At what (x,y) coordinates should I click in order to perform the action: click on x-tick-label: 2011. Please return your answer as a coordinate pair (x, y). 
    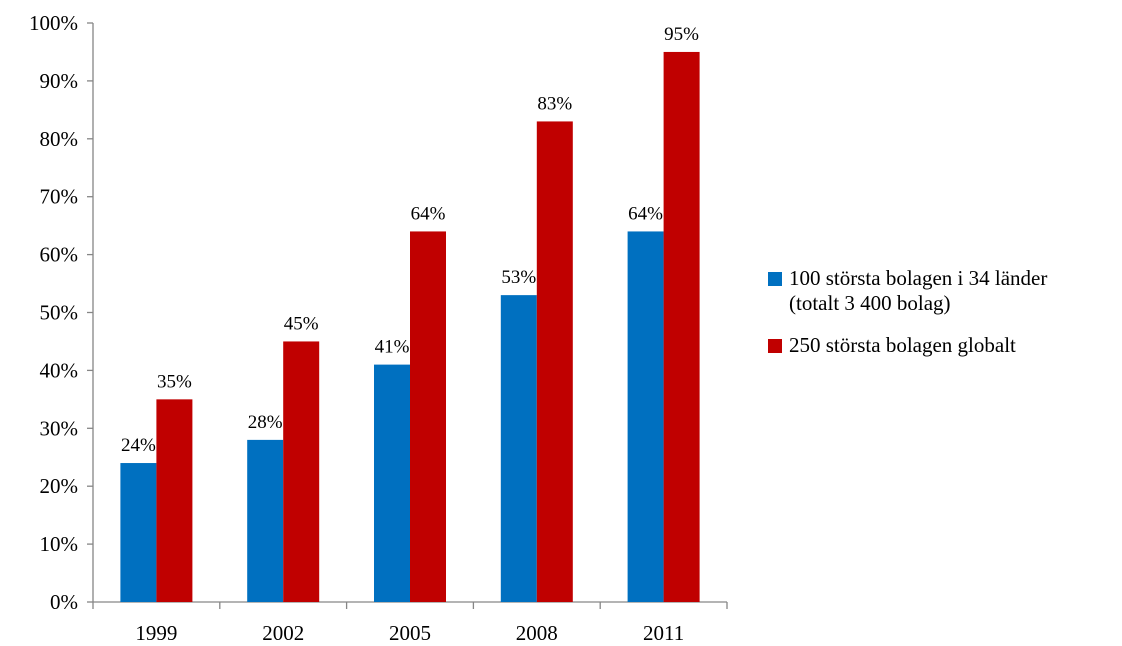
    Looking at the image, I should click on (663, 633).